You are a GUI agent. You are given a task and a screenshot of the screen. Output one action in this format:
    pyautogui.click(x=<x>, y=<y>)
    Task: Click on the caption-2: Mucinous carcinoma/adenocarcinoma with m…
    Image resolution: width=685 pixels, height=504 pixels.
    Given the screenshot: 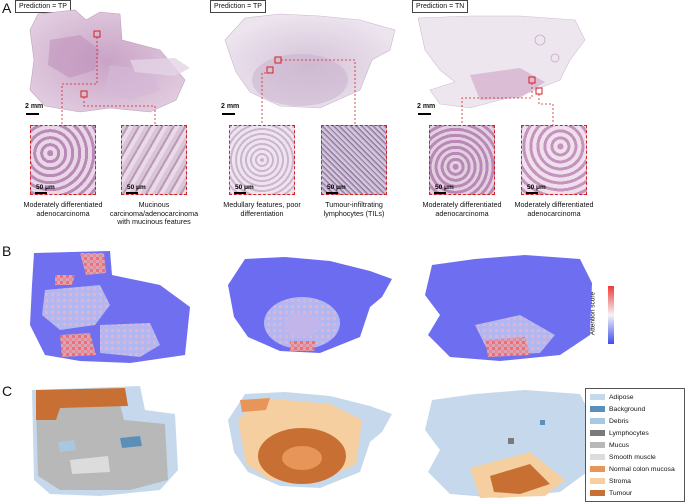 What is the action you would take?
    pyautogui.click(x=154, y=213)
    